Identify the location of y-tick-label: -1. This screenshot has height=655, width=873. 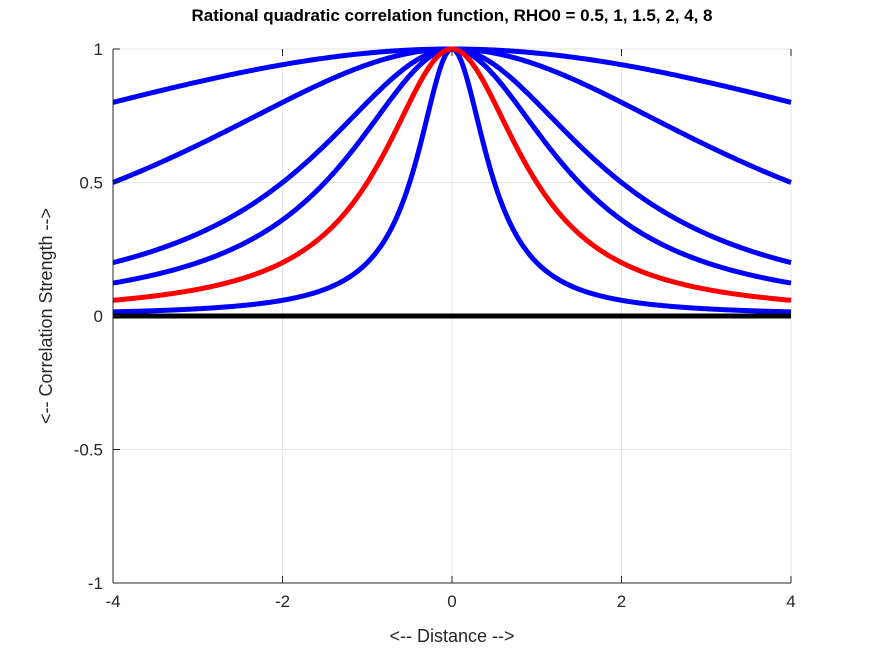
(95, 583).